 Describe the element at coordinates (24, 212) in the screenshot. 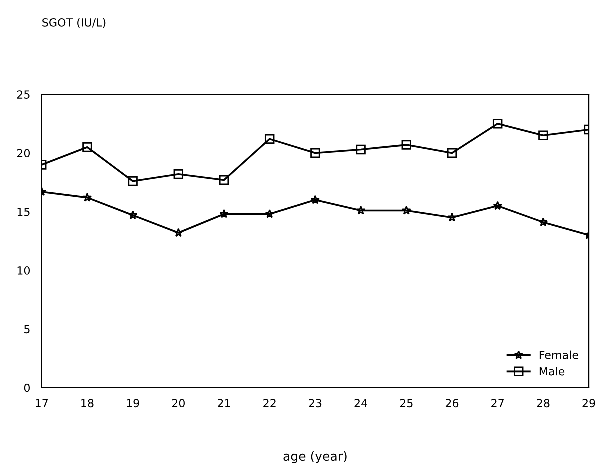

I see `y-tick-label: 15` at that location.